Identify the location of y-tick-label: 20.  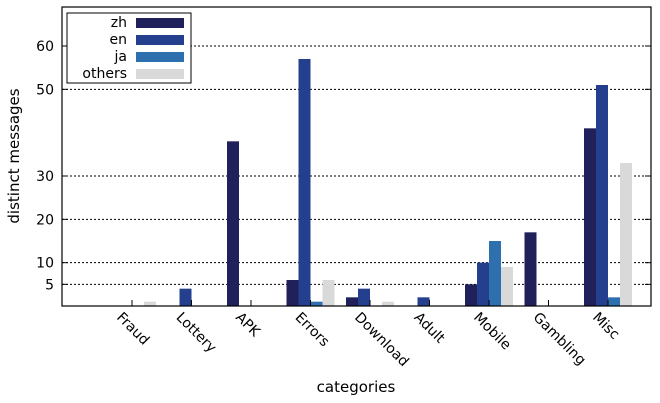
(45, 220).